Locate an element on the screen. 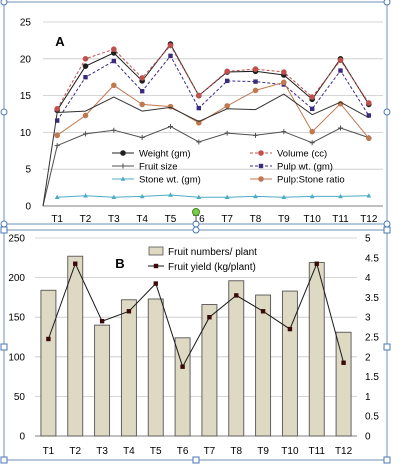 This screenshot has height=475, width=405. x-tick-label-b: T5 is located at coordinates (156, 451).